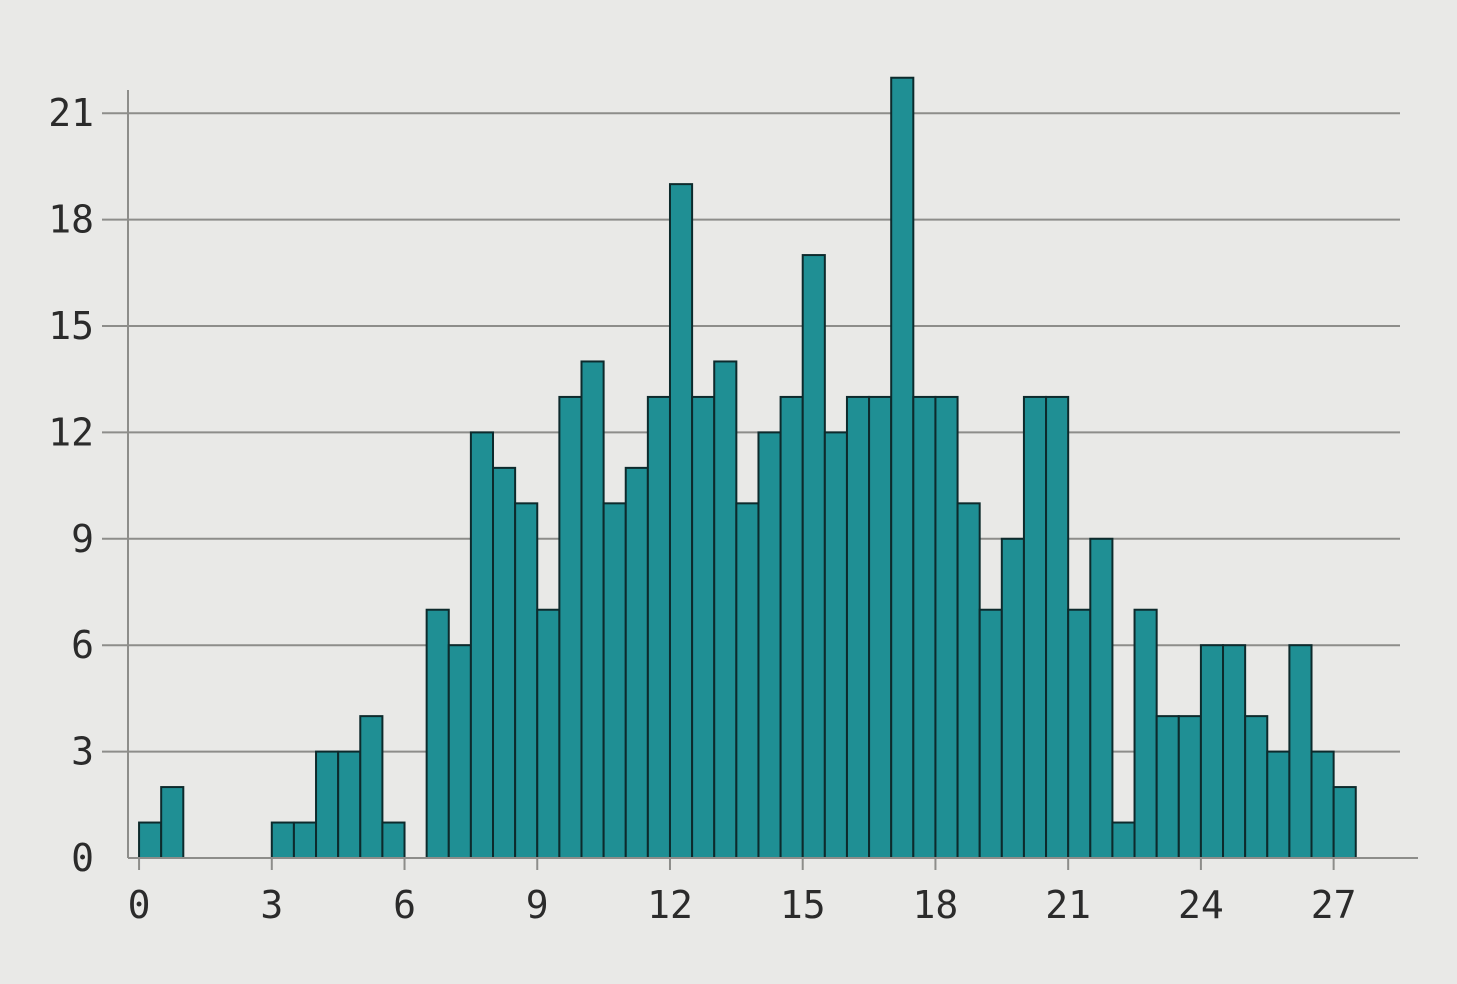 This screenshot has height=984, width=1457. Describe the element at coordinates (1201, 905) in the screenshot. I see `x-tick-label: 24` at that location.